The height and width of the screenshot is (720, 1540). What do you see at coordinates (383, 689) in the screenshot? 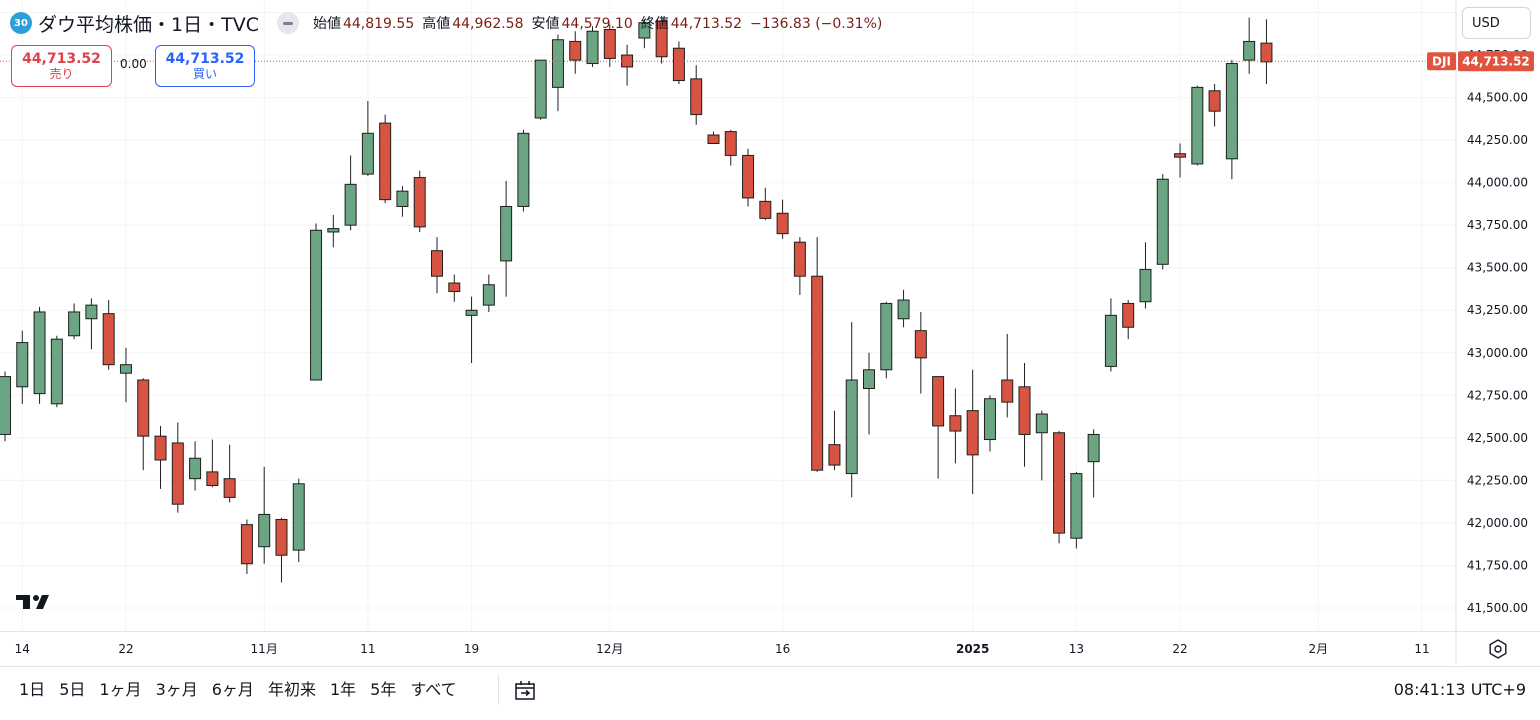
I see `time-range-7: 5年` at bounding box center [383, 689].